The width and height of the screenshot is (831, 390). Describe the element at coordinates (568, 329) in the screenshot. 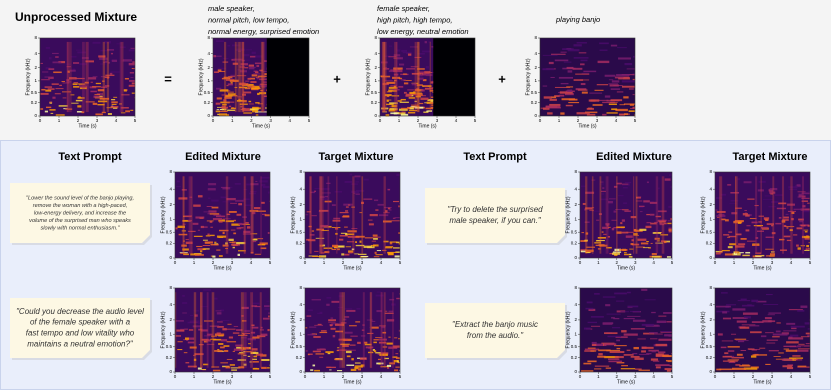

I see `y-axis-label: Frequency (kHz)` at that location.